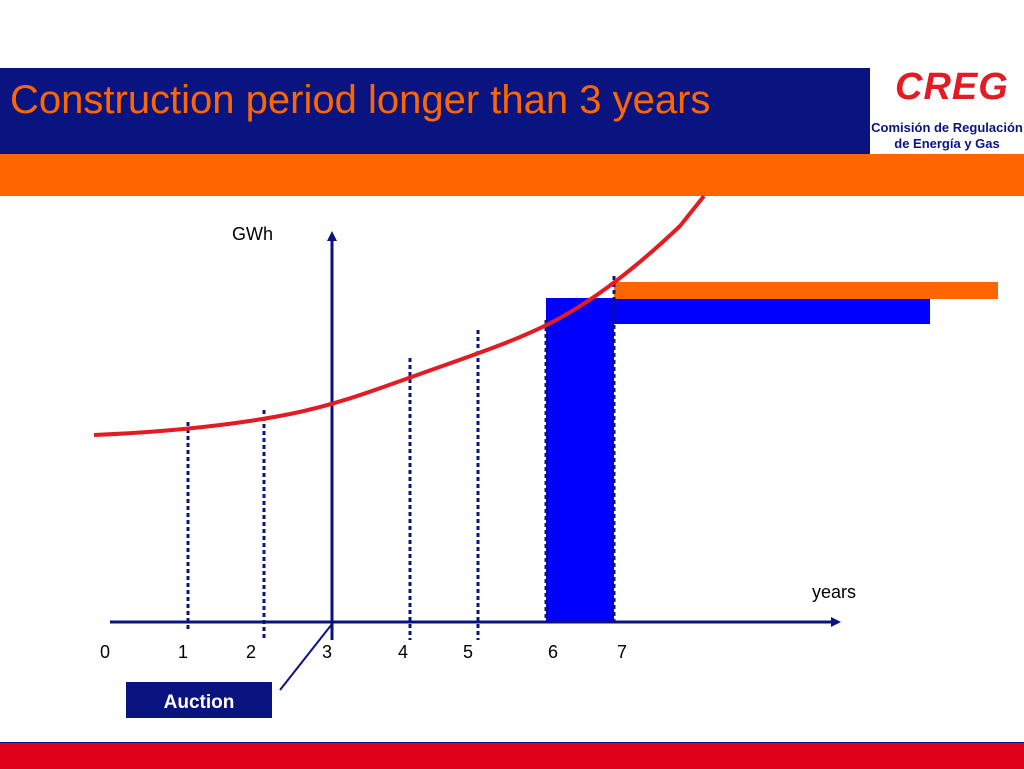 The height and width of the screenshot is (769, 1024). What do you see at coordinates (952, 87) in the screenshot?
I see `creg-logo-mark: CREG` at bounding box center [952, 87].